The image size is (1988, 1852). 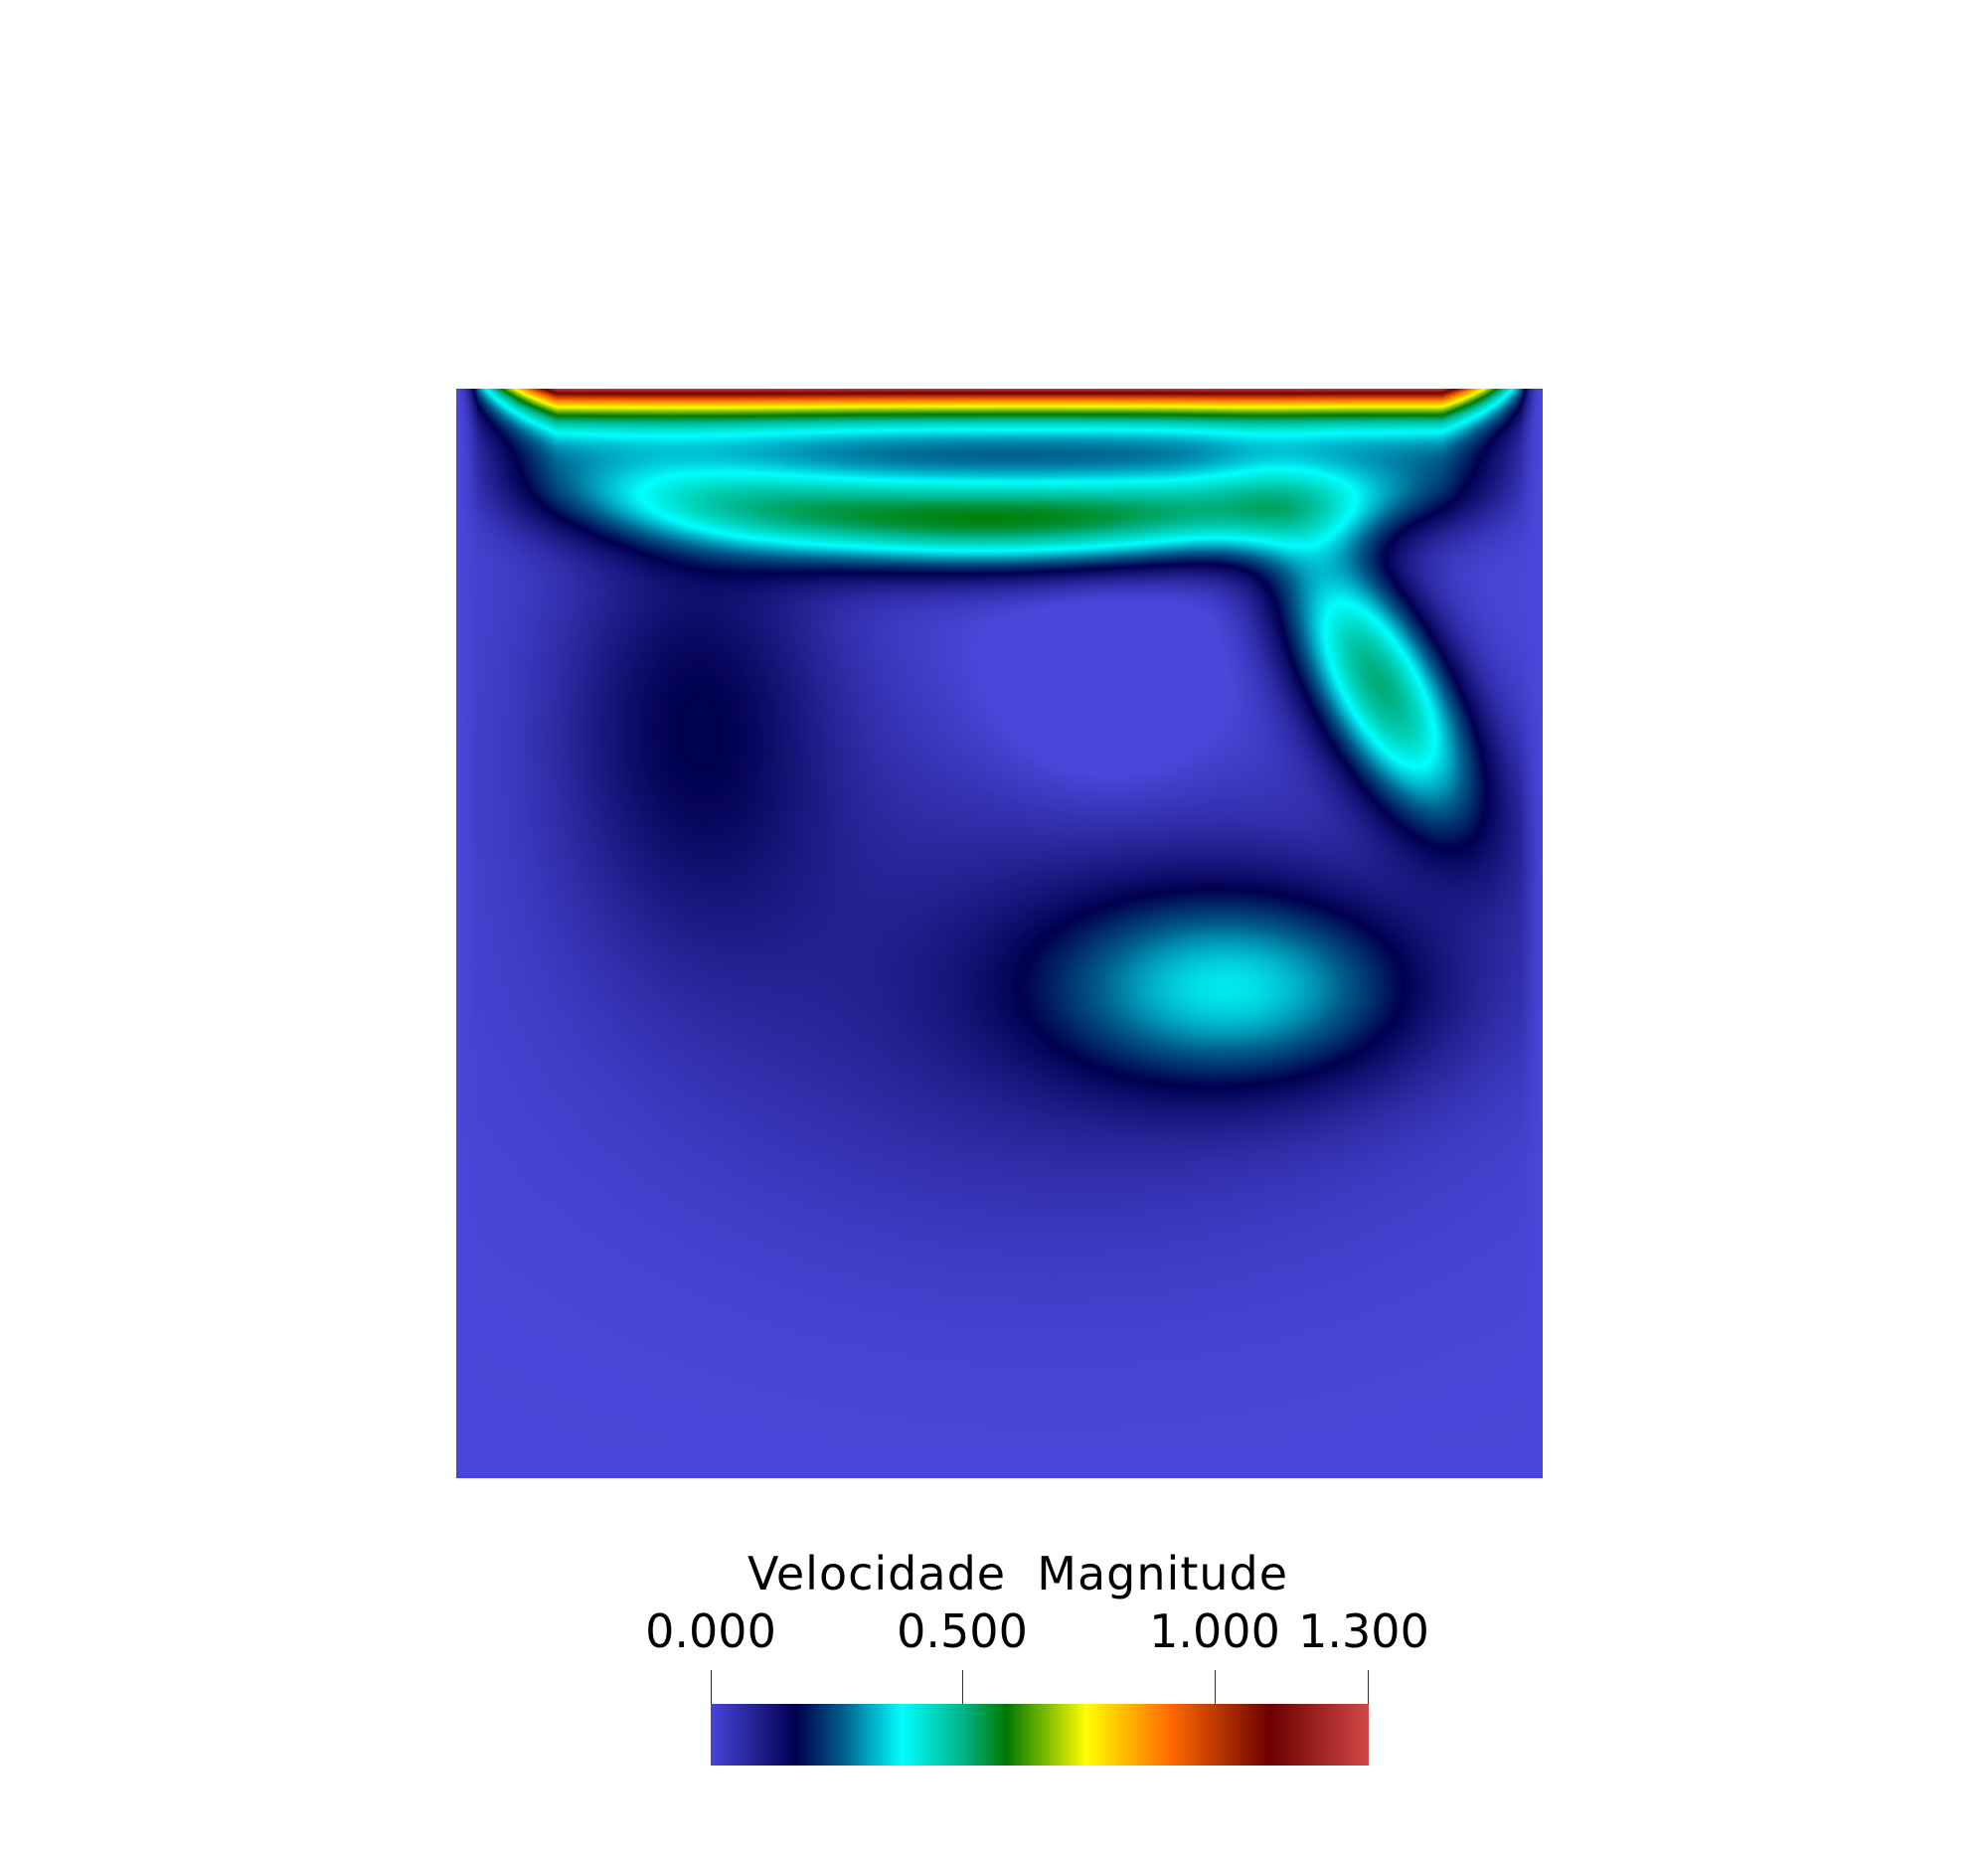 I want to click on tick-label-2: 1.000, so click(x=1214, y=1631).